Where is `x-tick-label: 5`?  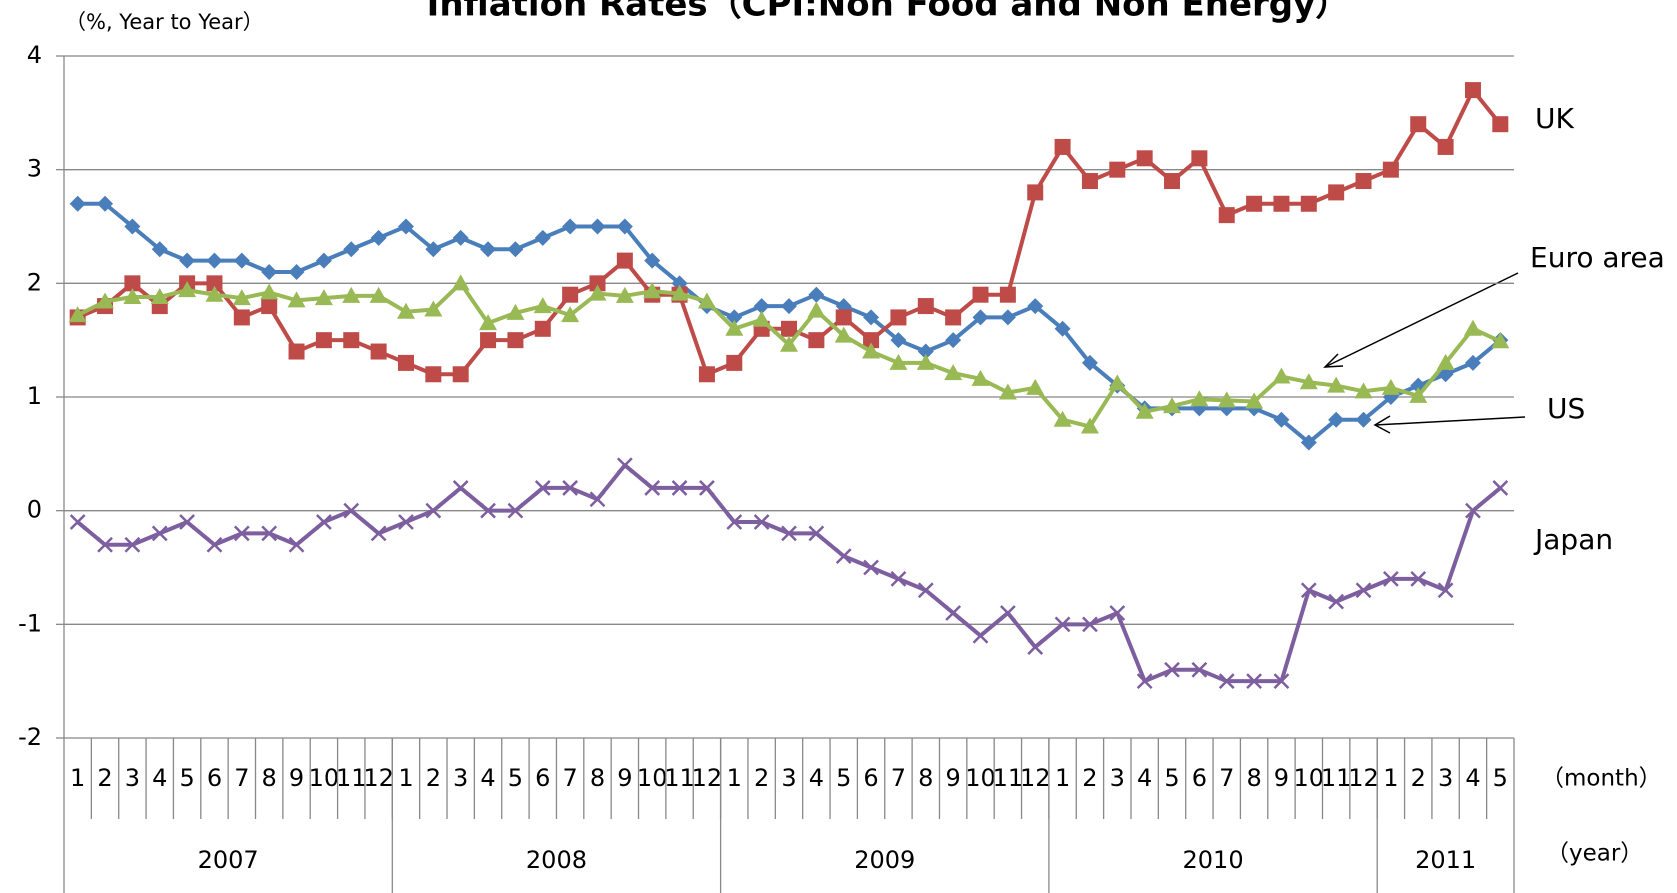
x-tick-label: 5 is located at coordinates (515, 778).